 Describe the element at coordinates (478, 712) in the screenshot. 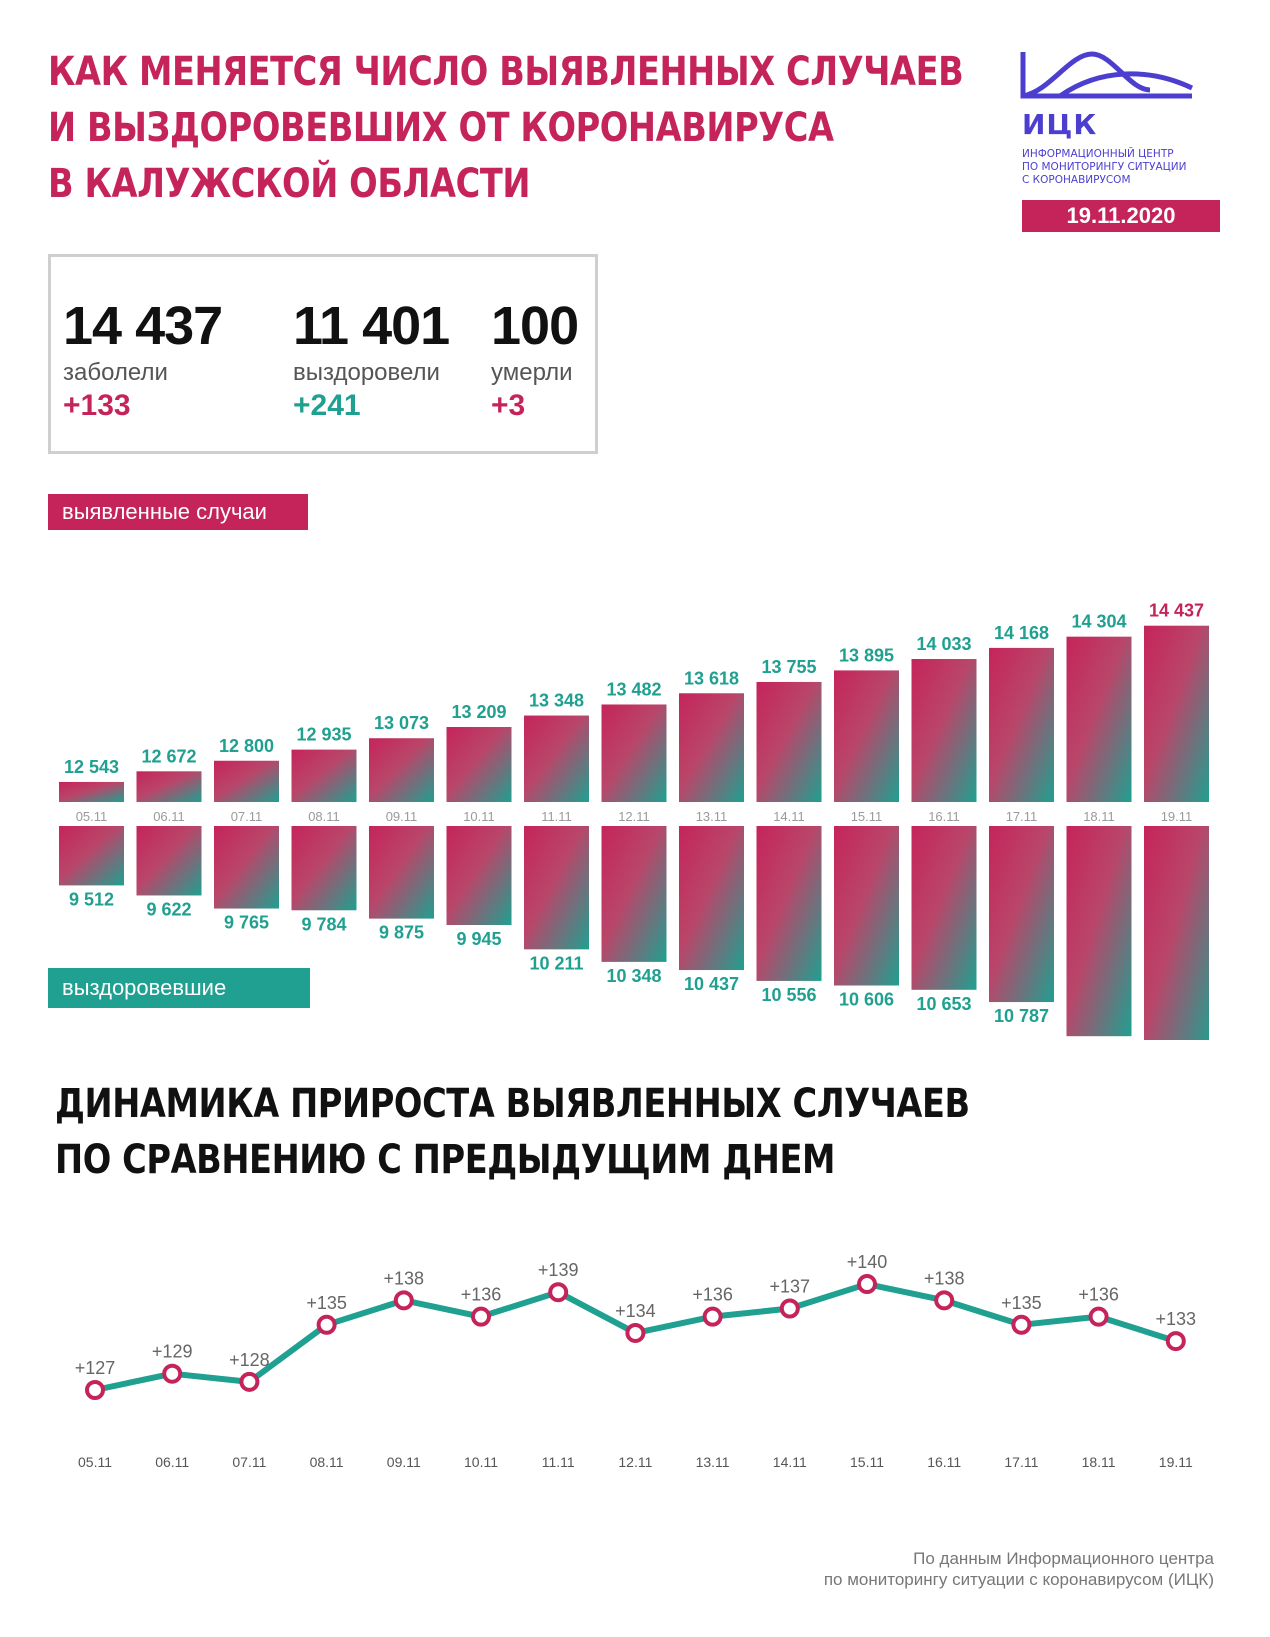

I see `bar-infected-label: 13 209` at that location.